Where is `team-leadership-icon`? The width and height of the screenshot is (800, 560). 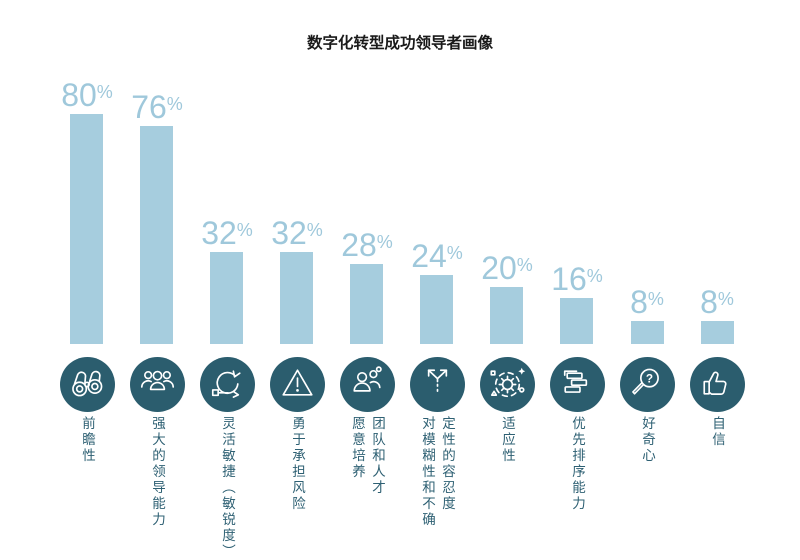 team-leadership-icon is located at coordinates (157, 384).